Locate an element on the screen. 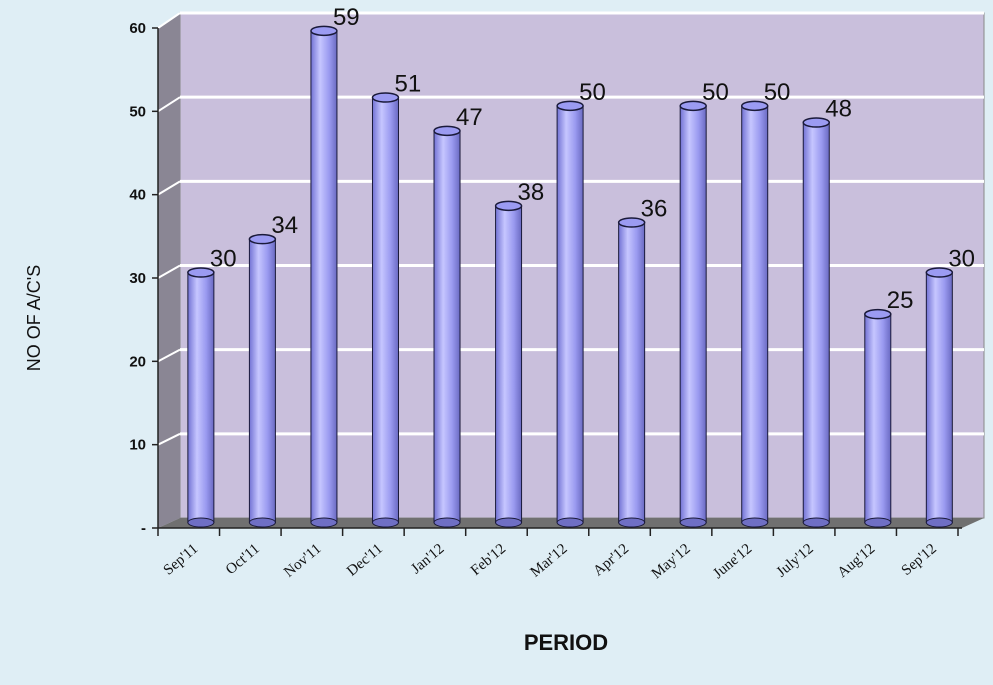 This screenshot has height=685, width=993. x-tick-label: July'12 is located at coordinates (795, 561).